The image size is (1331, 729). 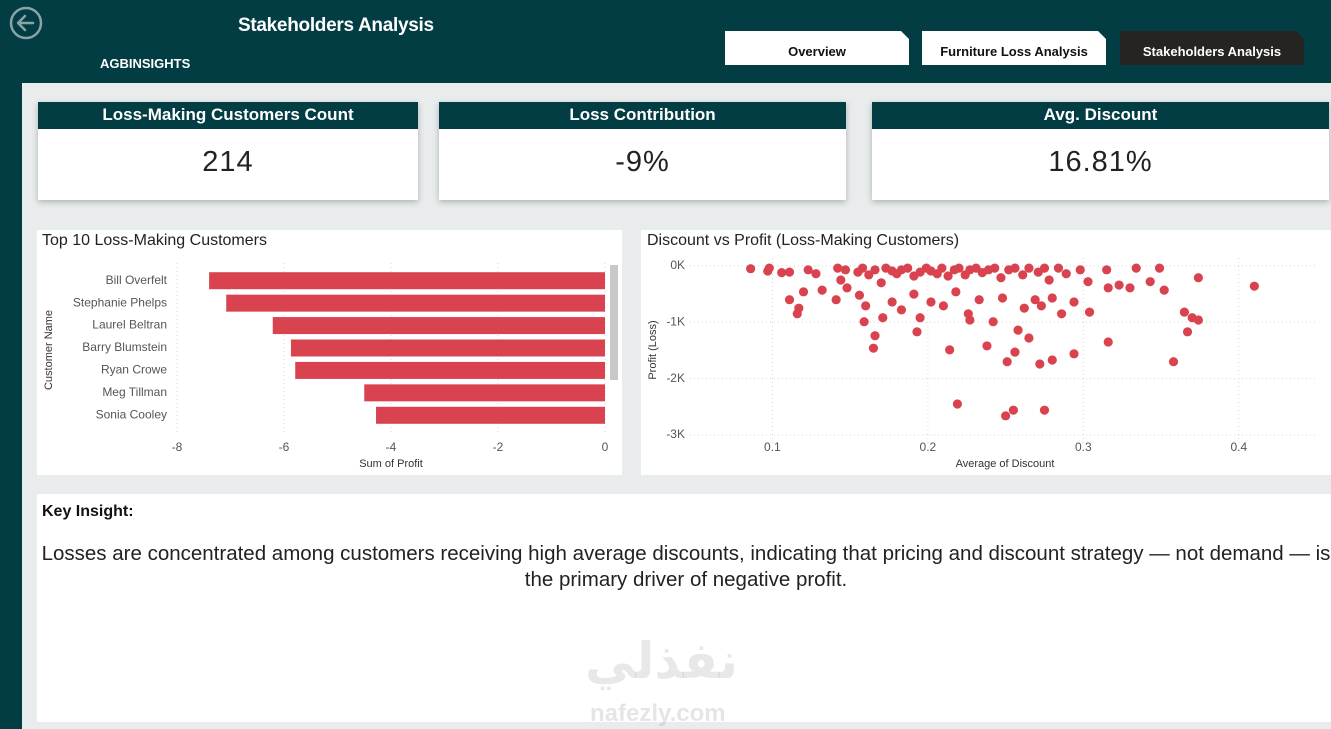 What do you see at coordinates (677, 265) in the screenshot?
I see `y-tick-label: 0K` at bounding box center [677, 265].